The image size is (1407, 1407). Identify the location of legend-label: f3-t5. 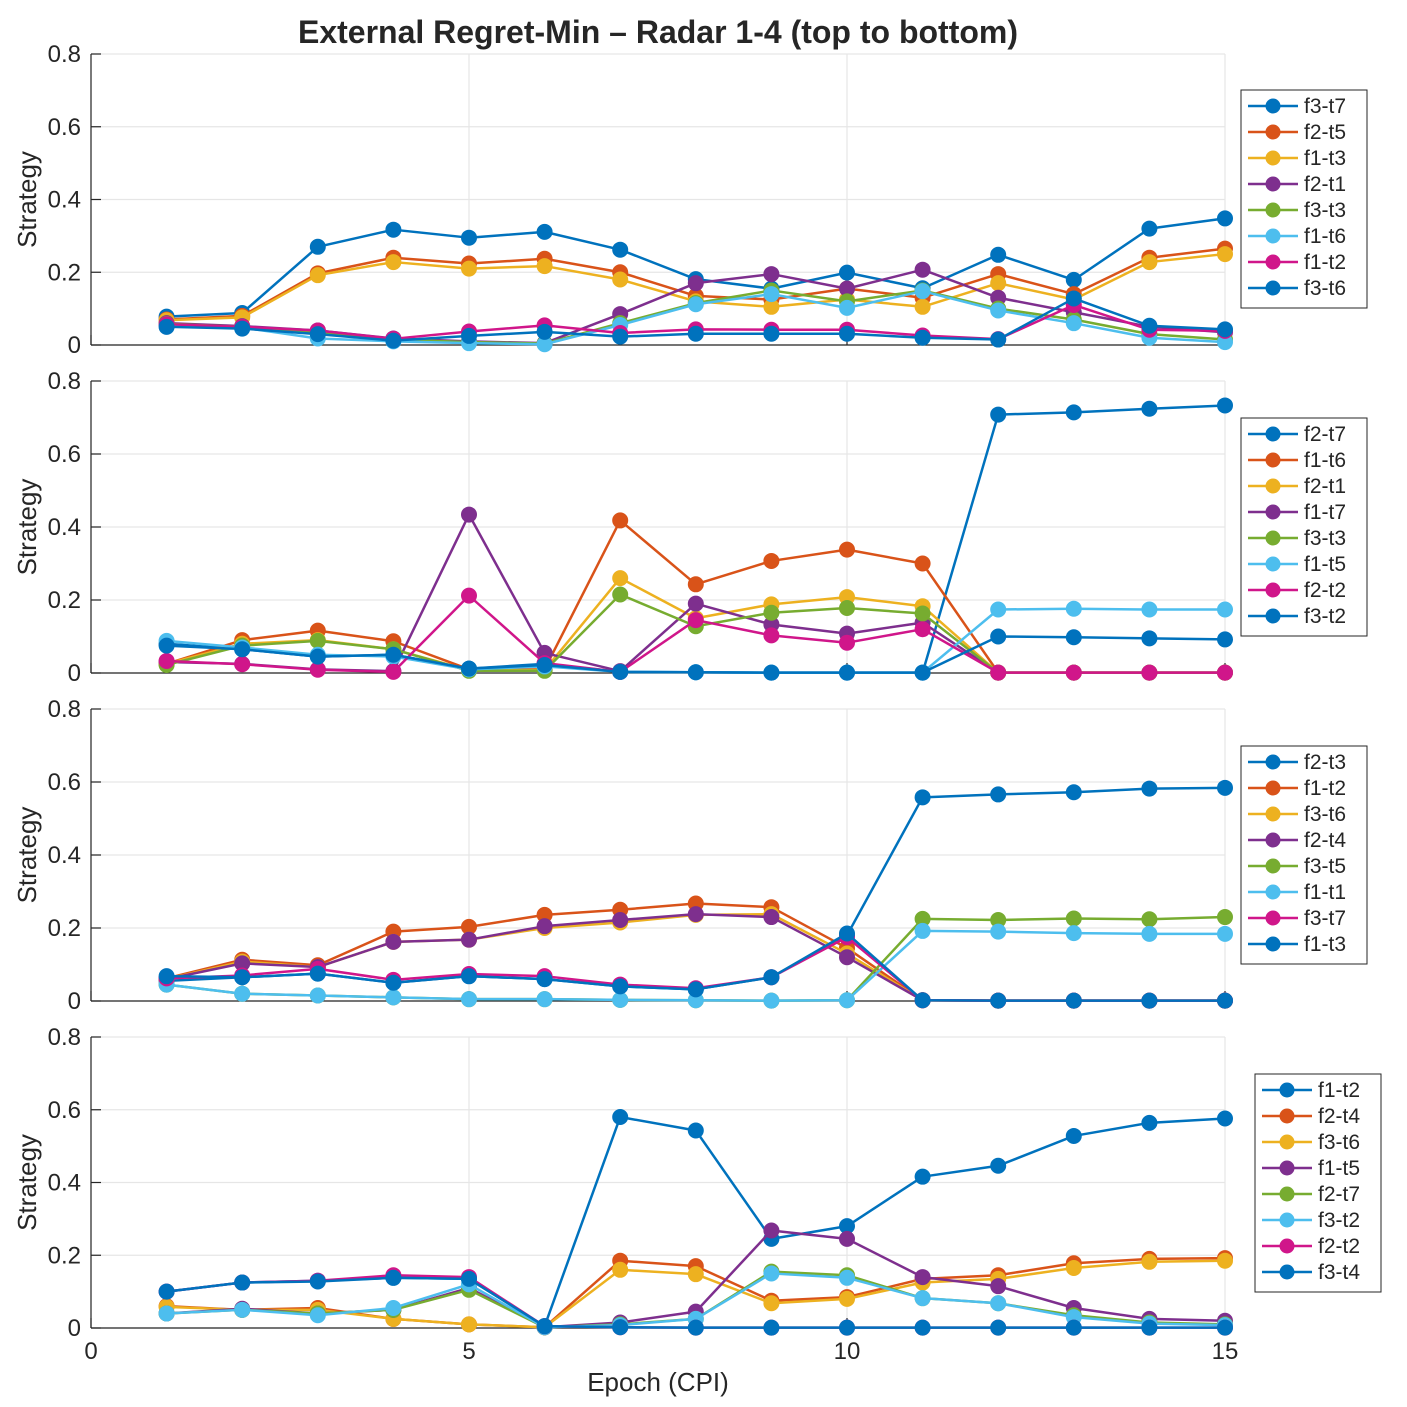
(1325, 866).